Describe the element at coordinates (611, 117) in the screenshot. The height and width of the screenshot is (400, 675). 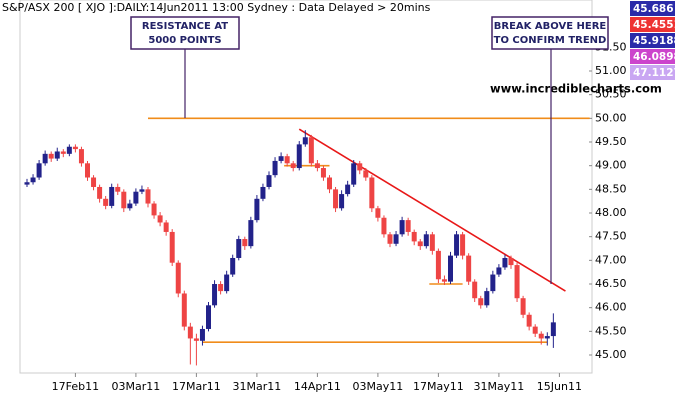
I see `y-tick-label: 50.00` at that location.